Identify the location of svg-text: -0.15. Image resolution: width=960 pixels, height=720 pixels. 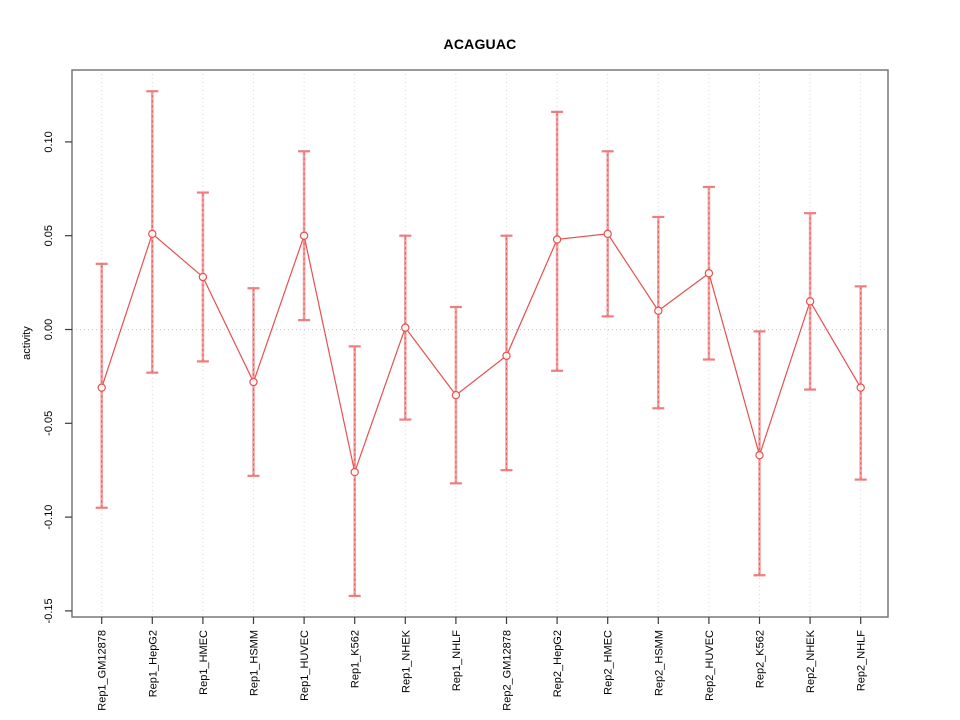
(49, 610).